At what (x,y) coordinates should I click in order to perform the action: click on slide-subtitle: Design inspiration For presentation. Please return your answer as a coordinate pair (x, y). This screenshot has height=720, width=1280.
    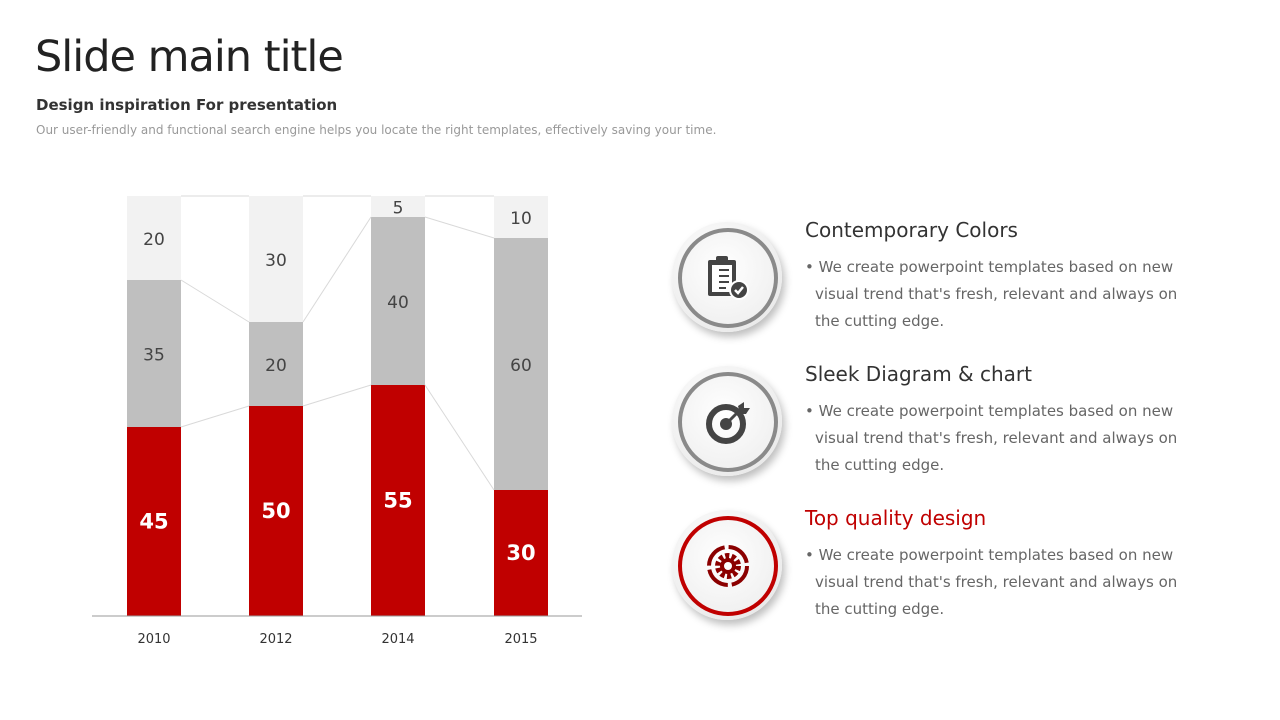
    Looking at the image, I should click on (187, 105).